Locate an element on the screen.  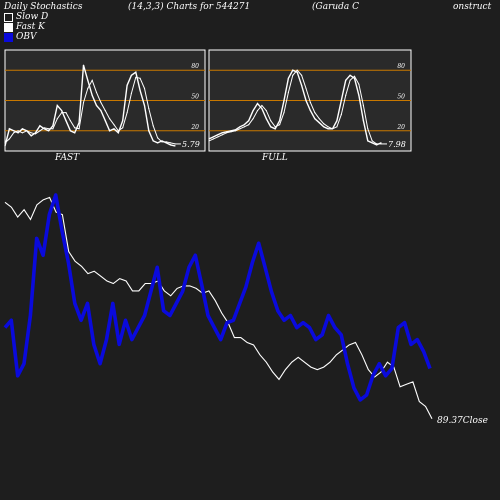
legend-swatch-obv is located at coordinates (8, 37).